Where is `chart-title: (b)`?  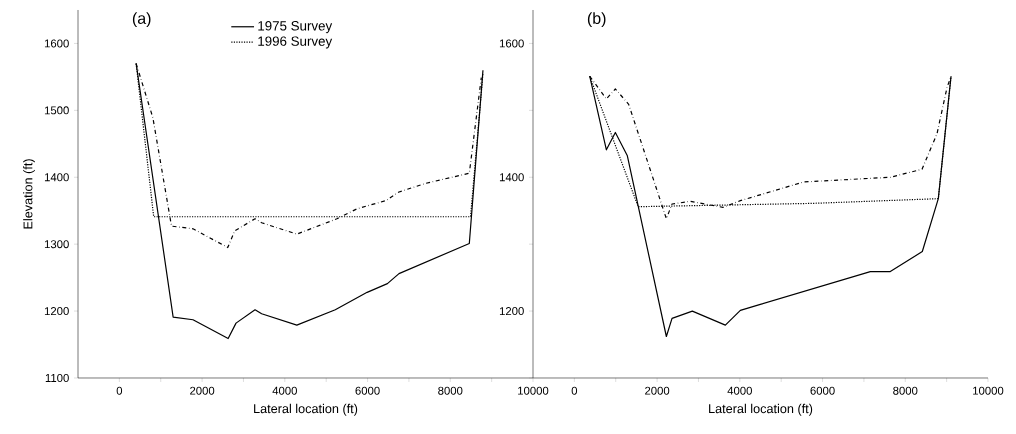
chart-title: (b) is located at coordinates (596, 20).